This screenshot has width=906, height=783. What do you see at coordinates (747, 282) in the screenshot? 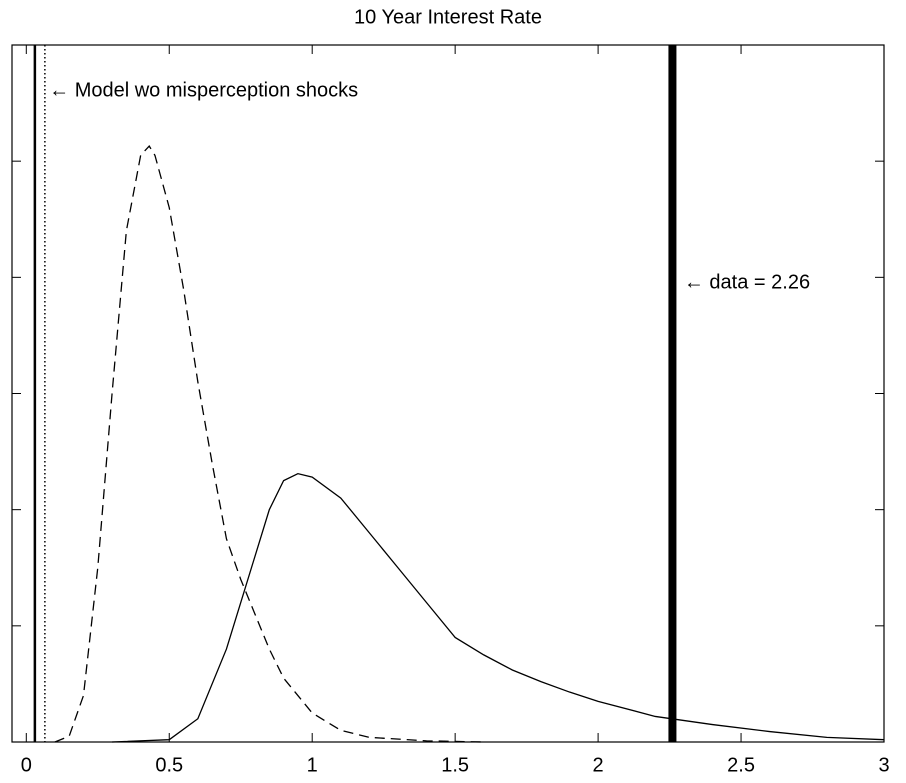
I see `annotation: ← data = 2.26` at bounding box center [747, 282].